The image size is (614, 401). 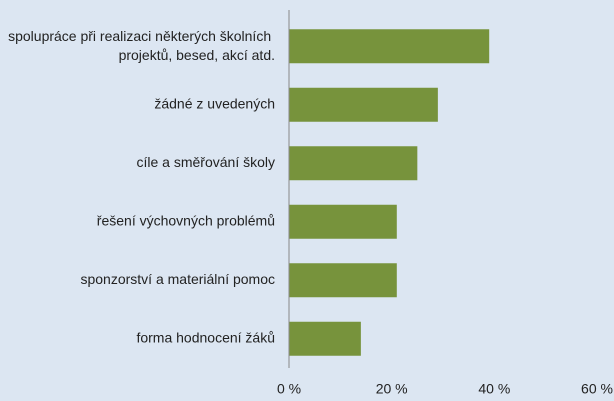 What do you see at coordinates (206, 162) in the screenshot?
I see `y-tick-label: cíle a směřování školy` at bounding box center [206, 162].